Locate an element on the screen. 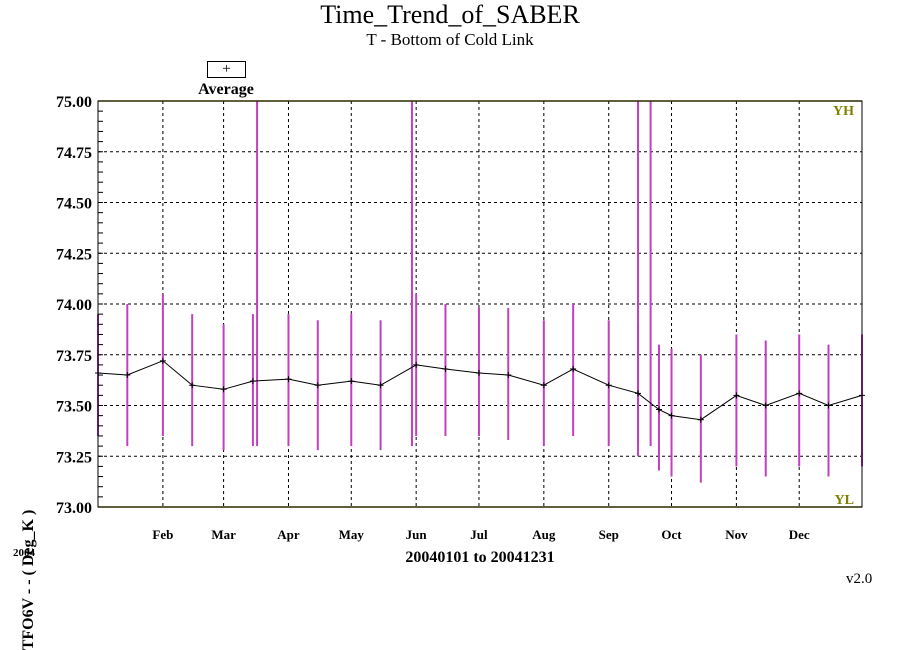 The width and height of the screenshot is (900, 650). y-tick-label: 74.00 is located at coordinates (74, 305).